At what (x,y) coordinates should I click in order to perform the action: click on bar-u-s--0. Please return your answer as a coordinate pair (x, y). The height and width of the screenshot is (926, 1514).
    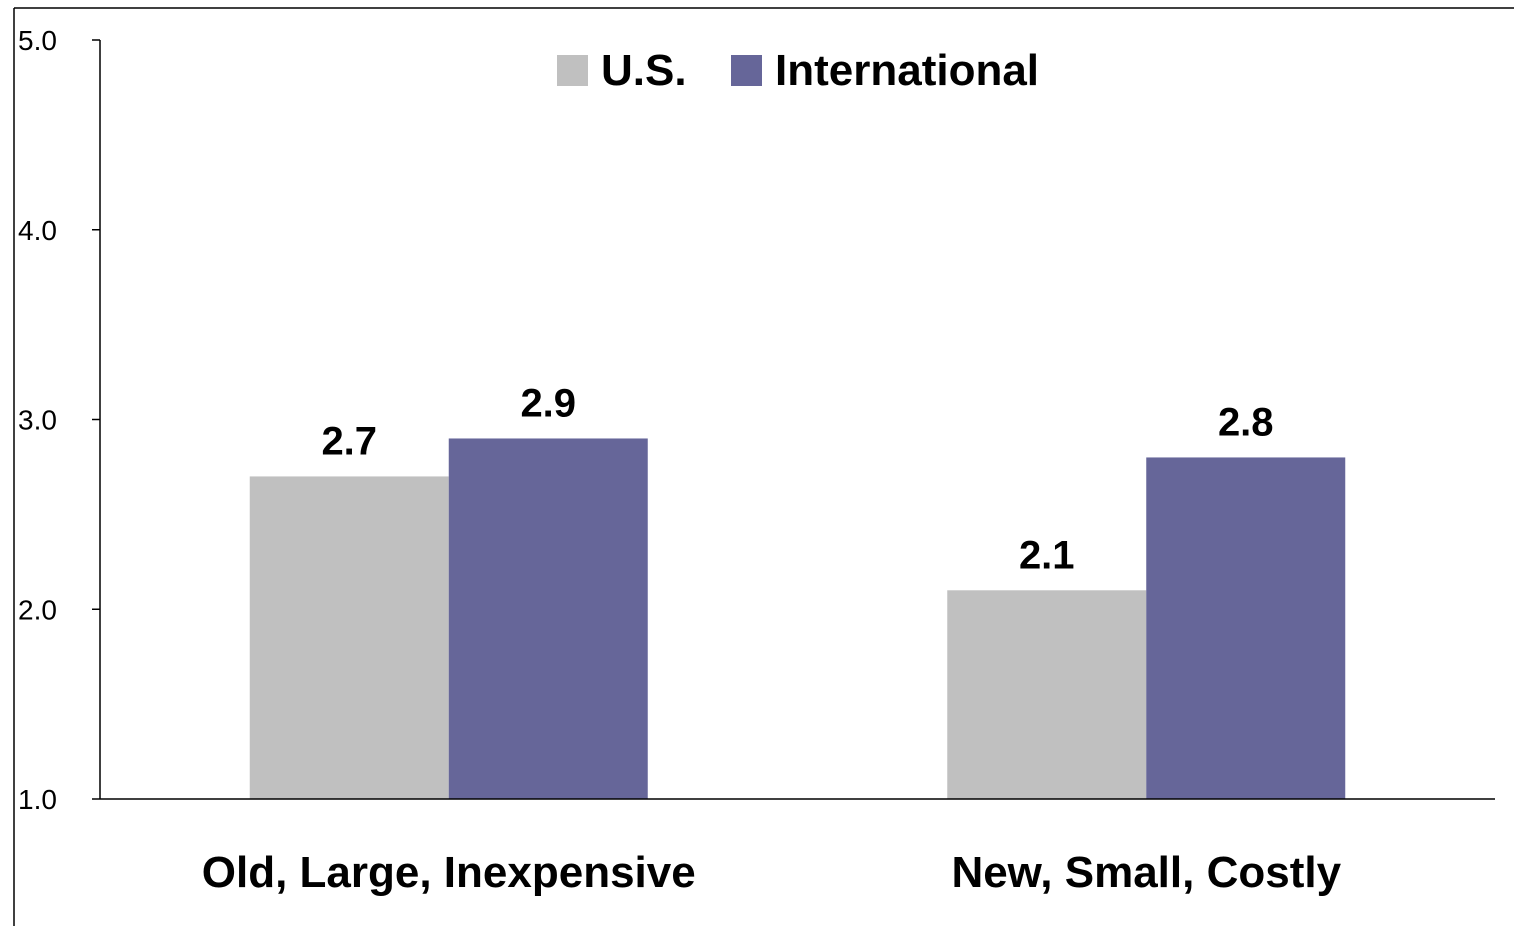
    Looking at the image, I should click on (349, 637).